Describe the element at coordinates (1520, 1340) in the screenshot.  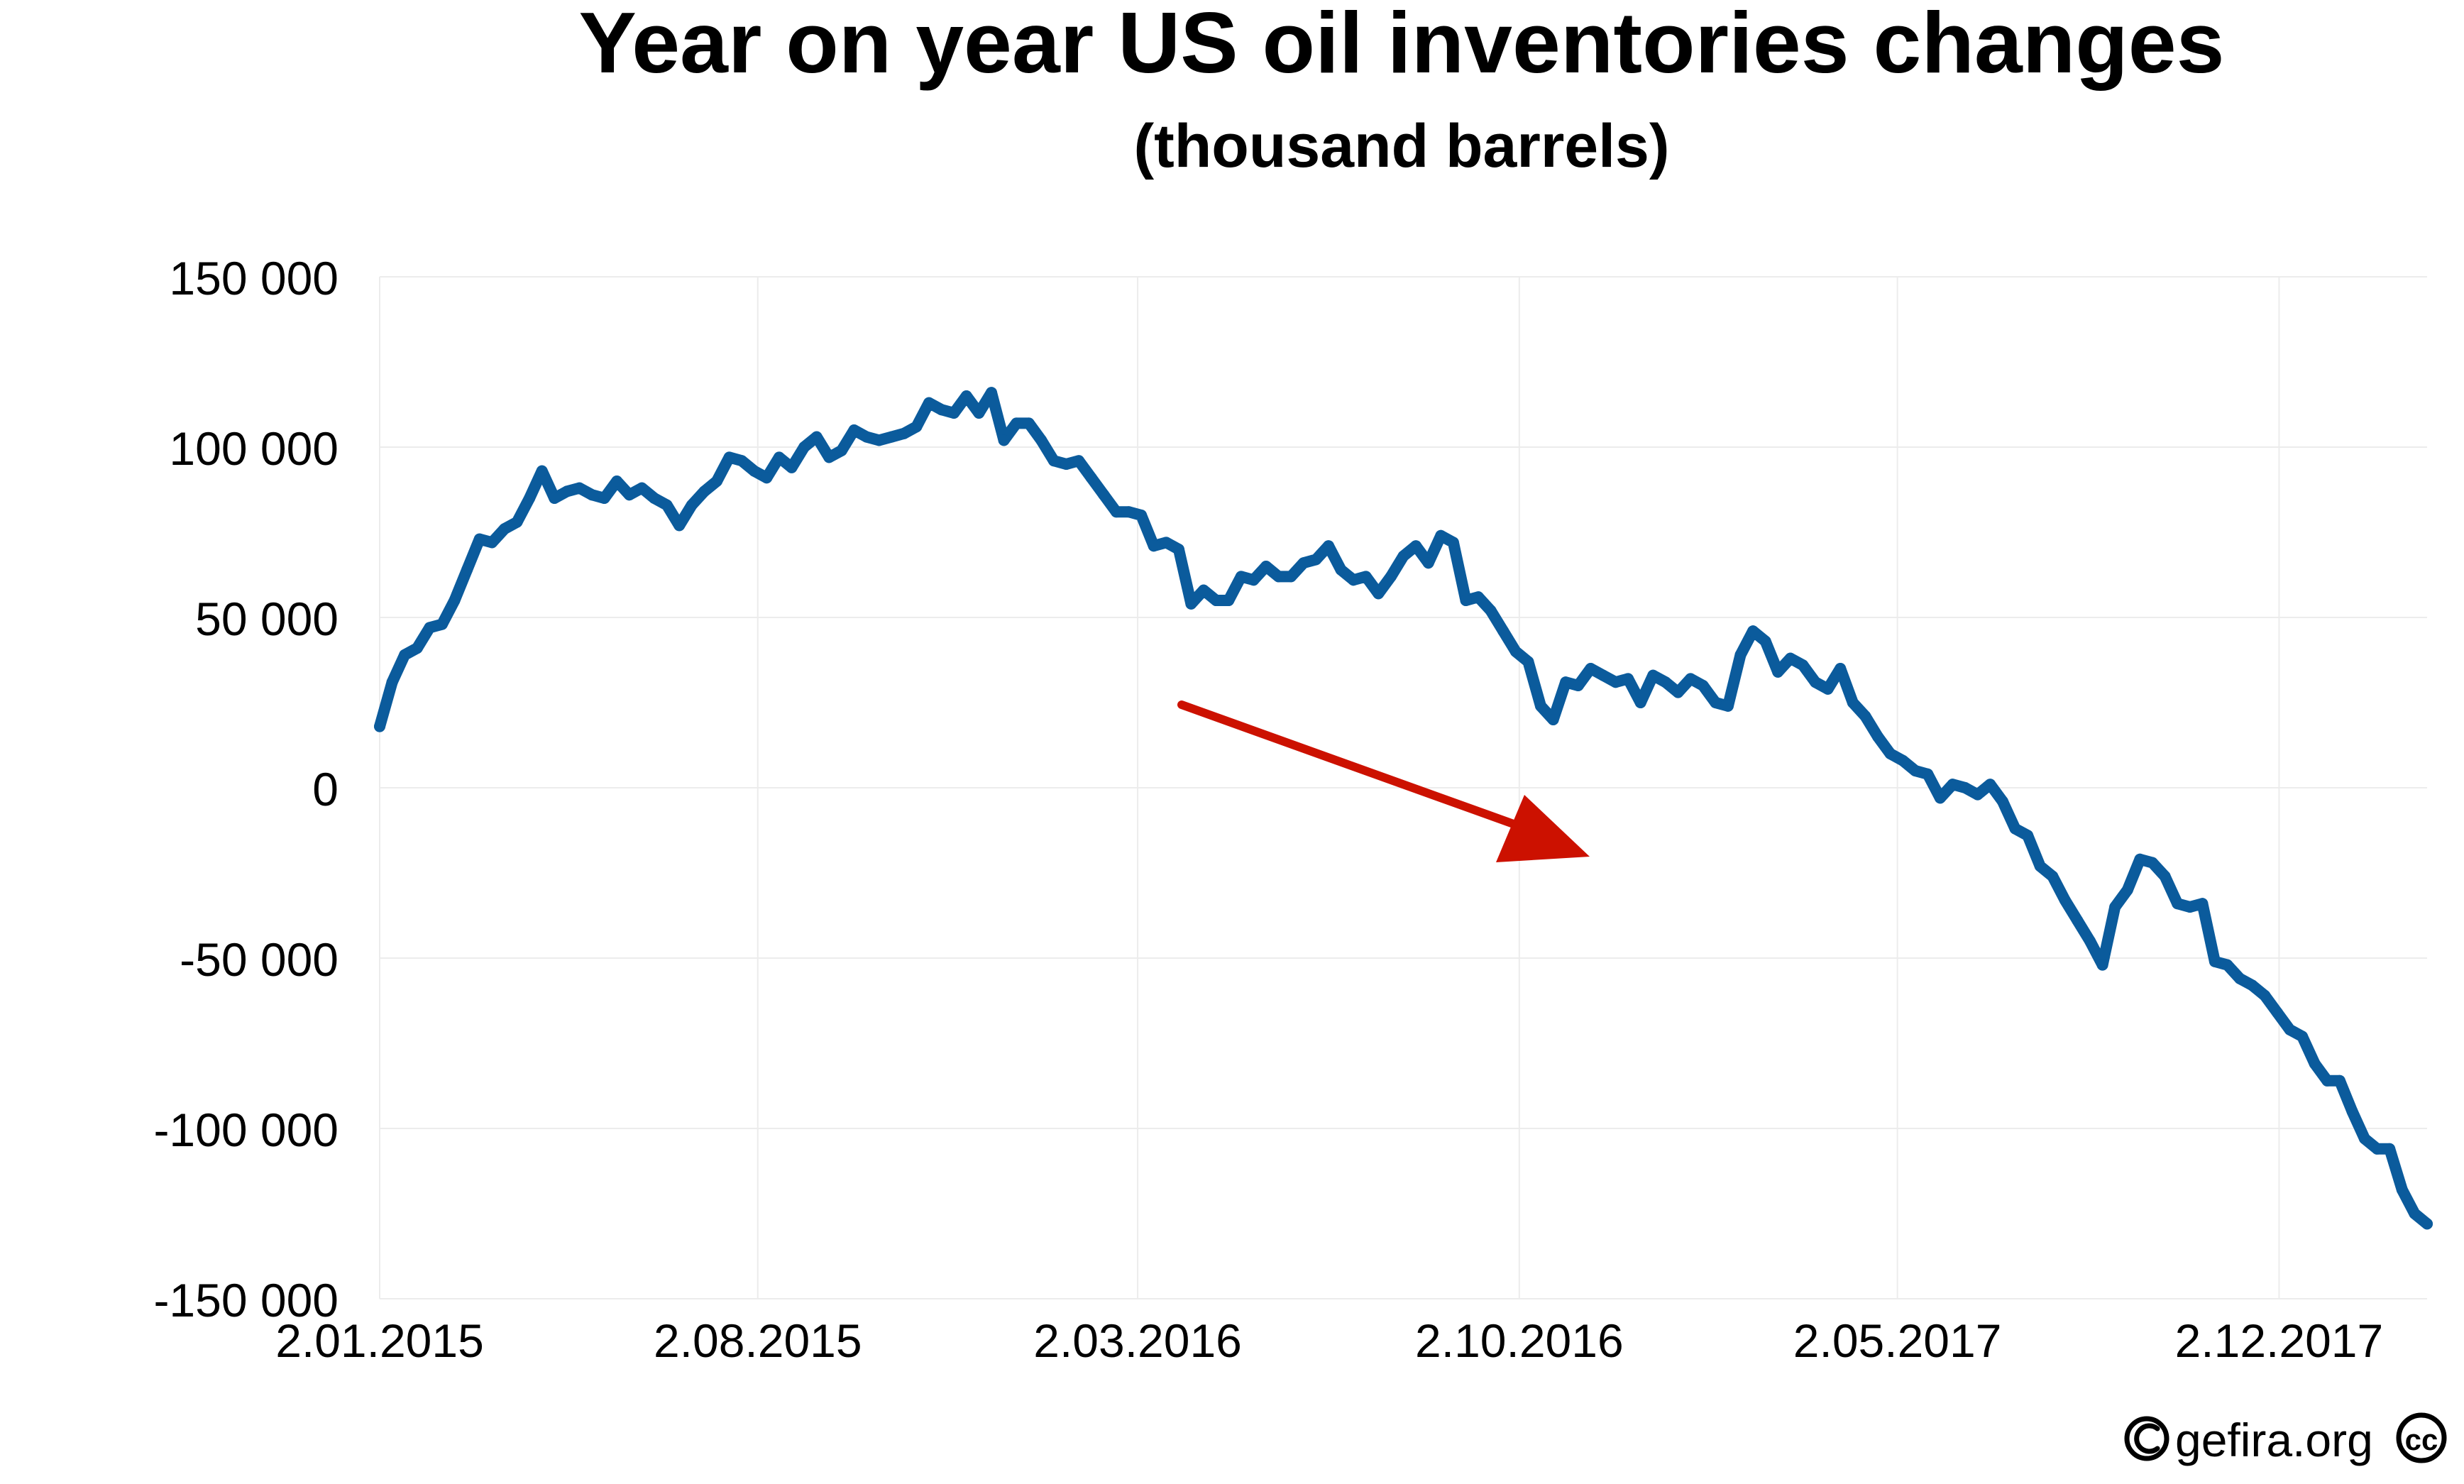
I see `x-tick-label: 2.10.2016` at that location.